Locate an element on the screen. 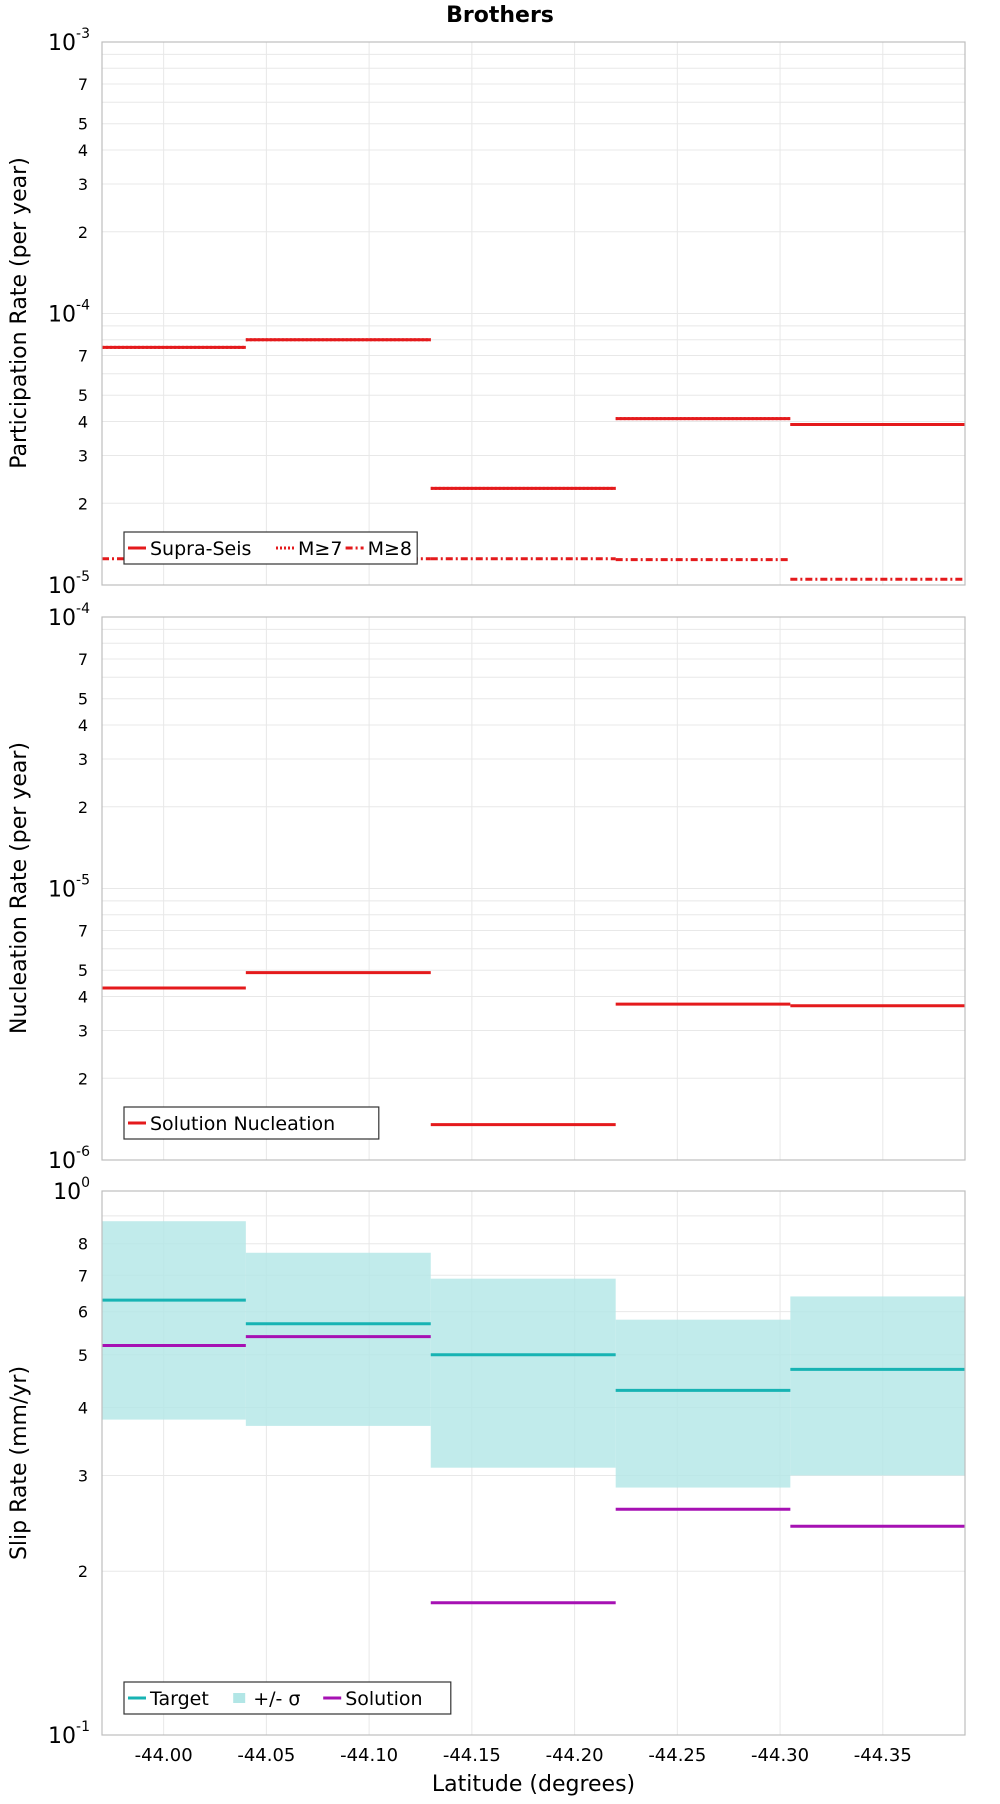  legend-label: Solution is located at coordinates (383, 1699).